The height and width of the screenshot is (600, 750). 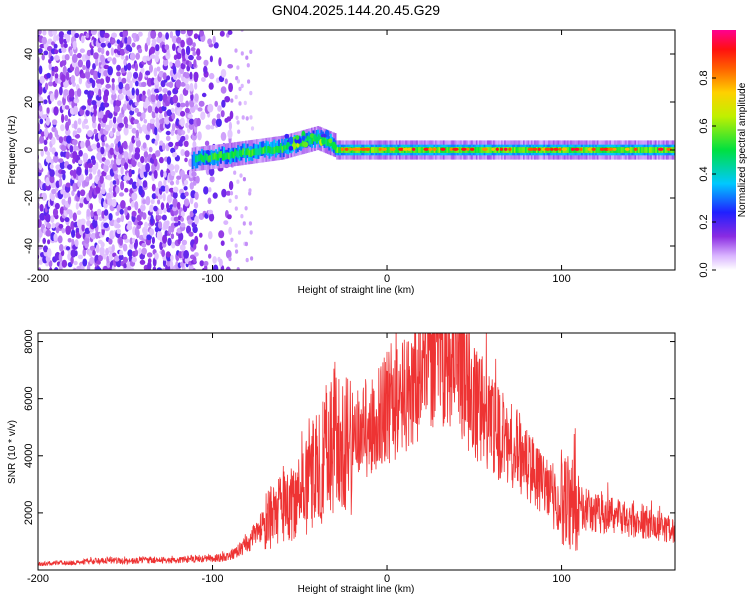 I want to click on x-tick-label: -100, so click(x=213, y=279).